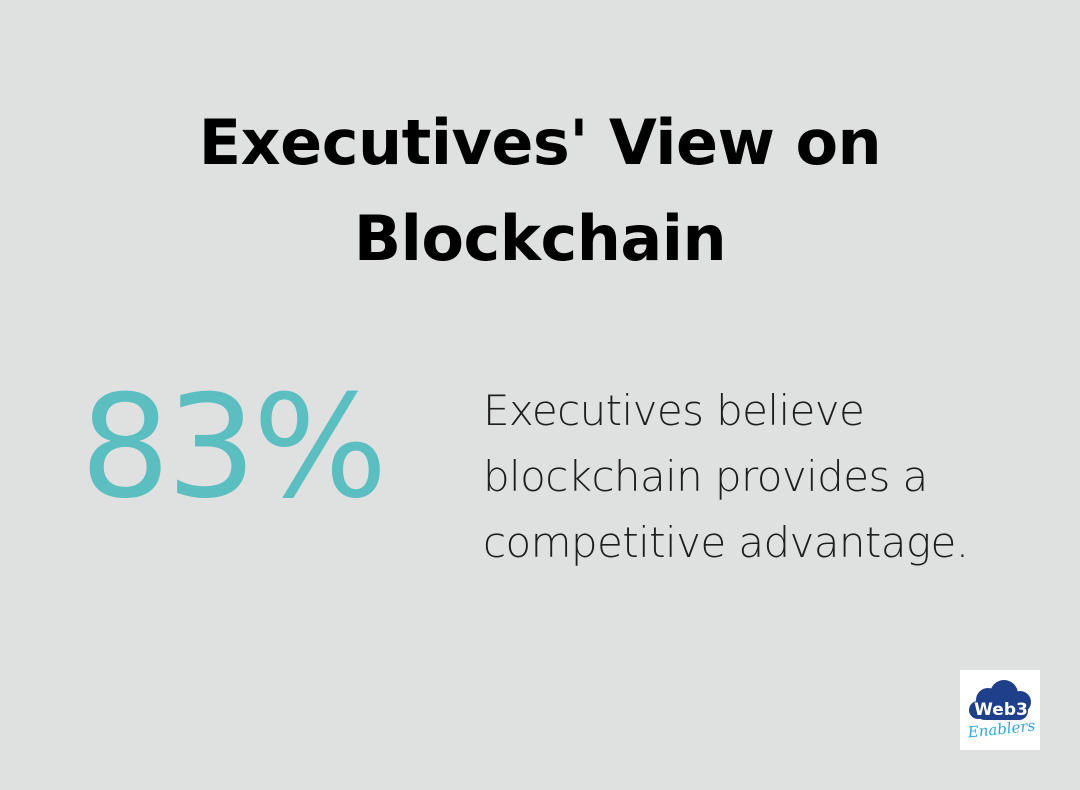 This screenshot has width=1080, height=790. Describe the element at coordinates (1001, 729) in the screenshot. I see `logo-text-script: Enablers` at that location.